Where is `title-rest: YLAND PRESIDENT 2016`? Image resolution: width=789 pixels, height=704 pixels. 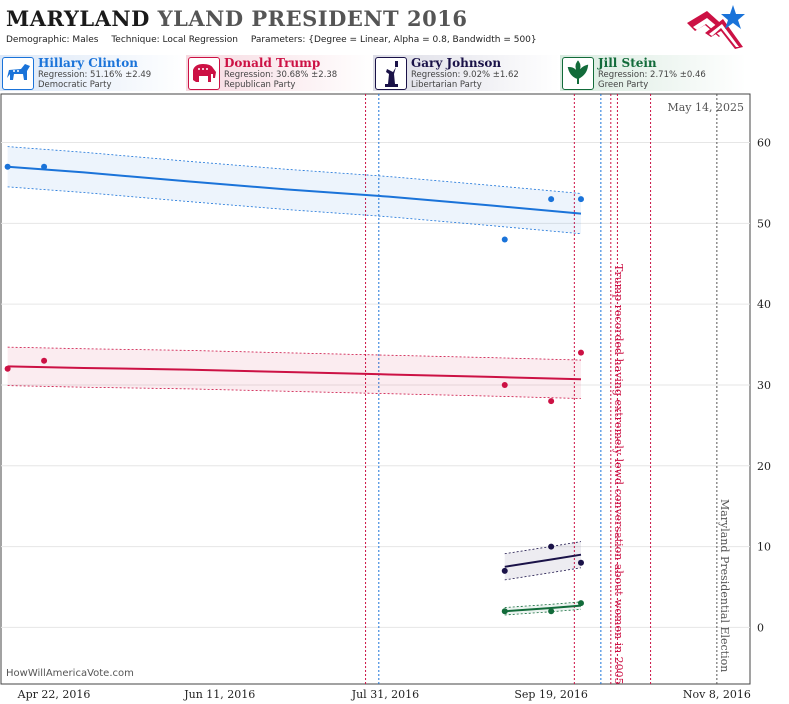 title-rest: YLAND PRESIDENT 2016 is located at coordinates (312, 18).